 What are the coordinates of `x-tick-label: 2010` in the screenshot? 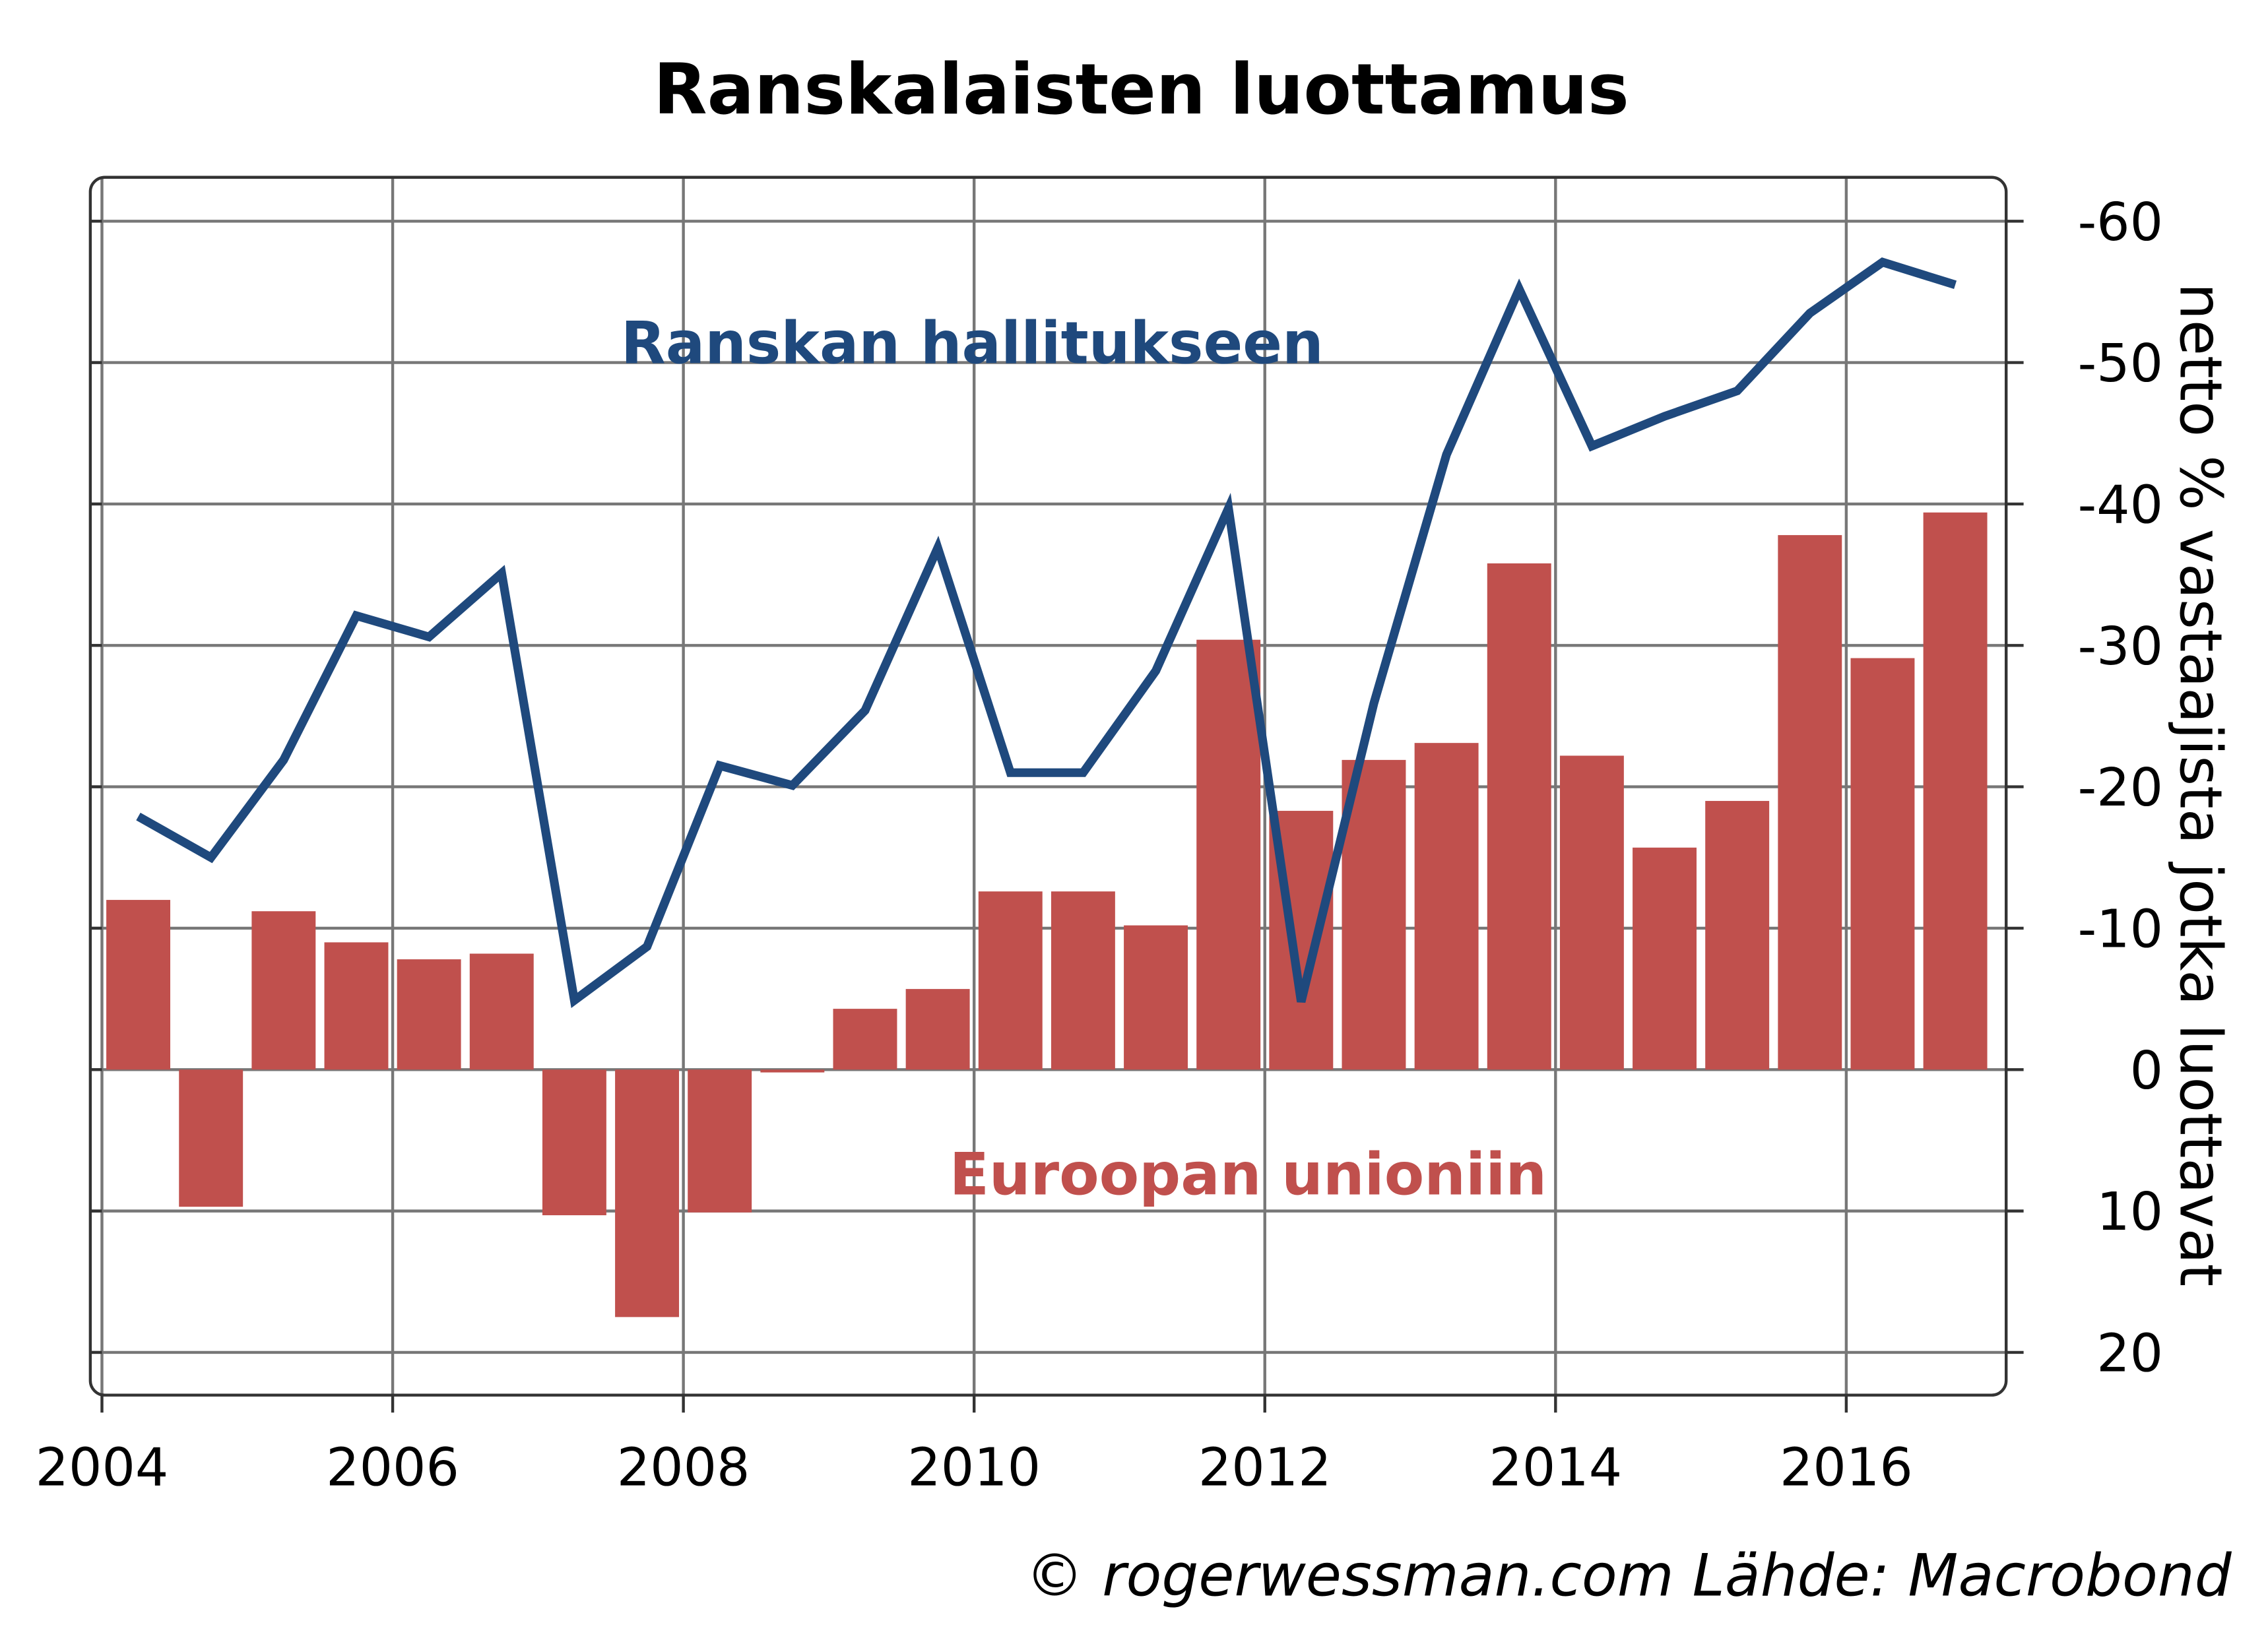 It's located at (974, 1467).